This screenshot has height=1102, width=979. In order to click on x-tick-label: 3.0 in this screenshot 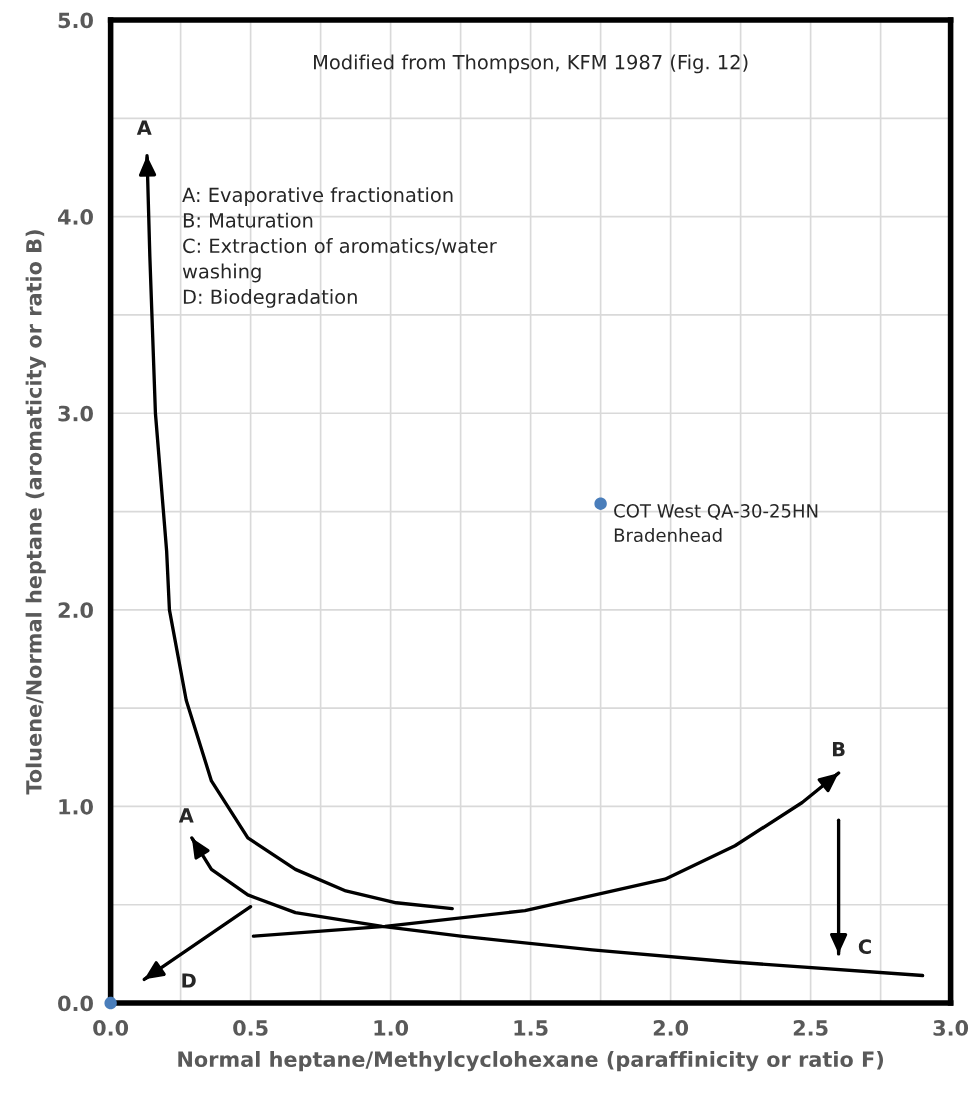, I will do `click(951, 1028)`.